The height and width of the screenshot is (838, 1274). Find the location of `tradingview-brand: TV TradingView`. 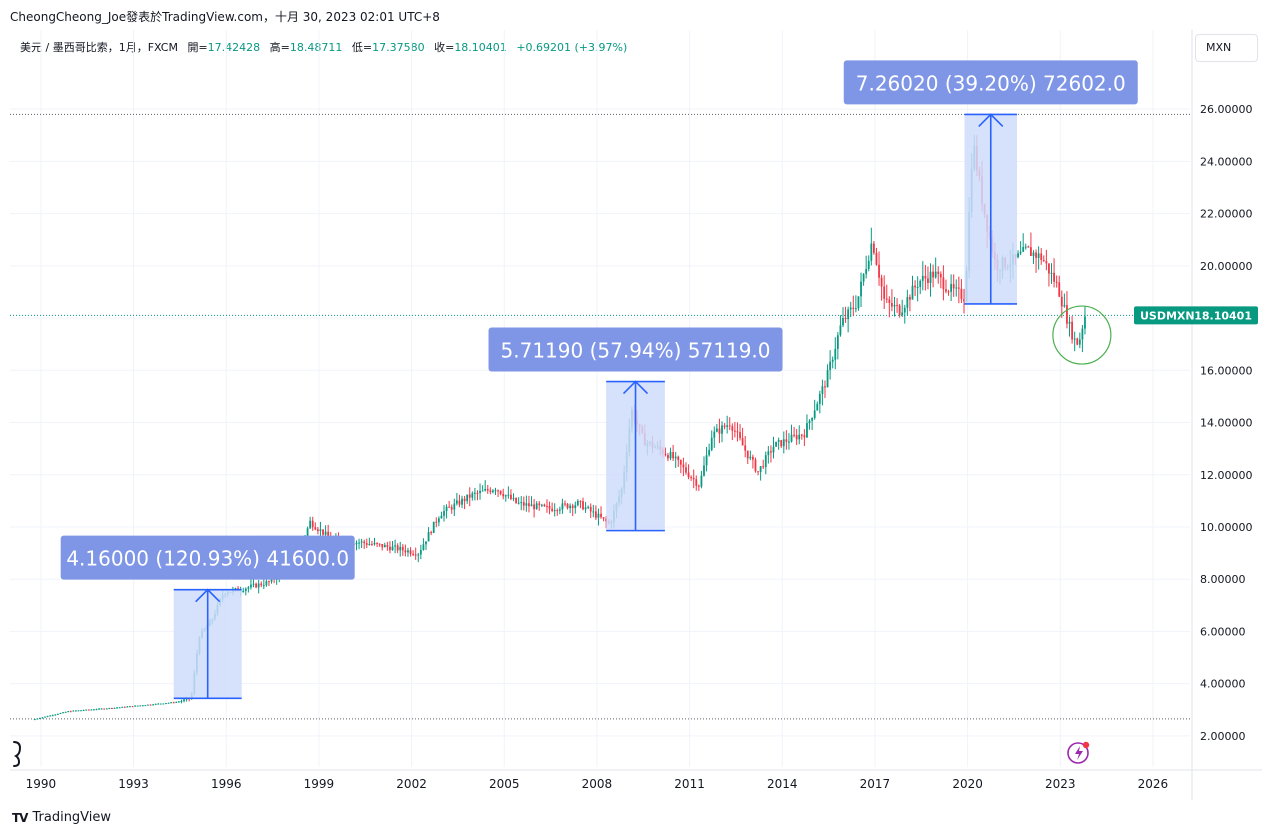

tradingview-brand: TV TradingView is located at coordinates (61, 817).